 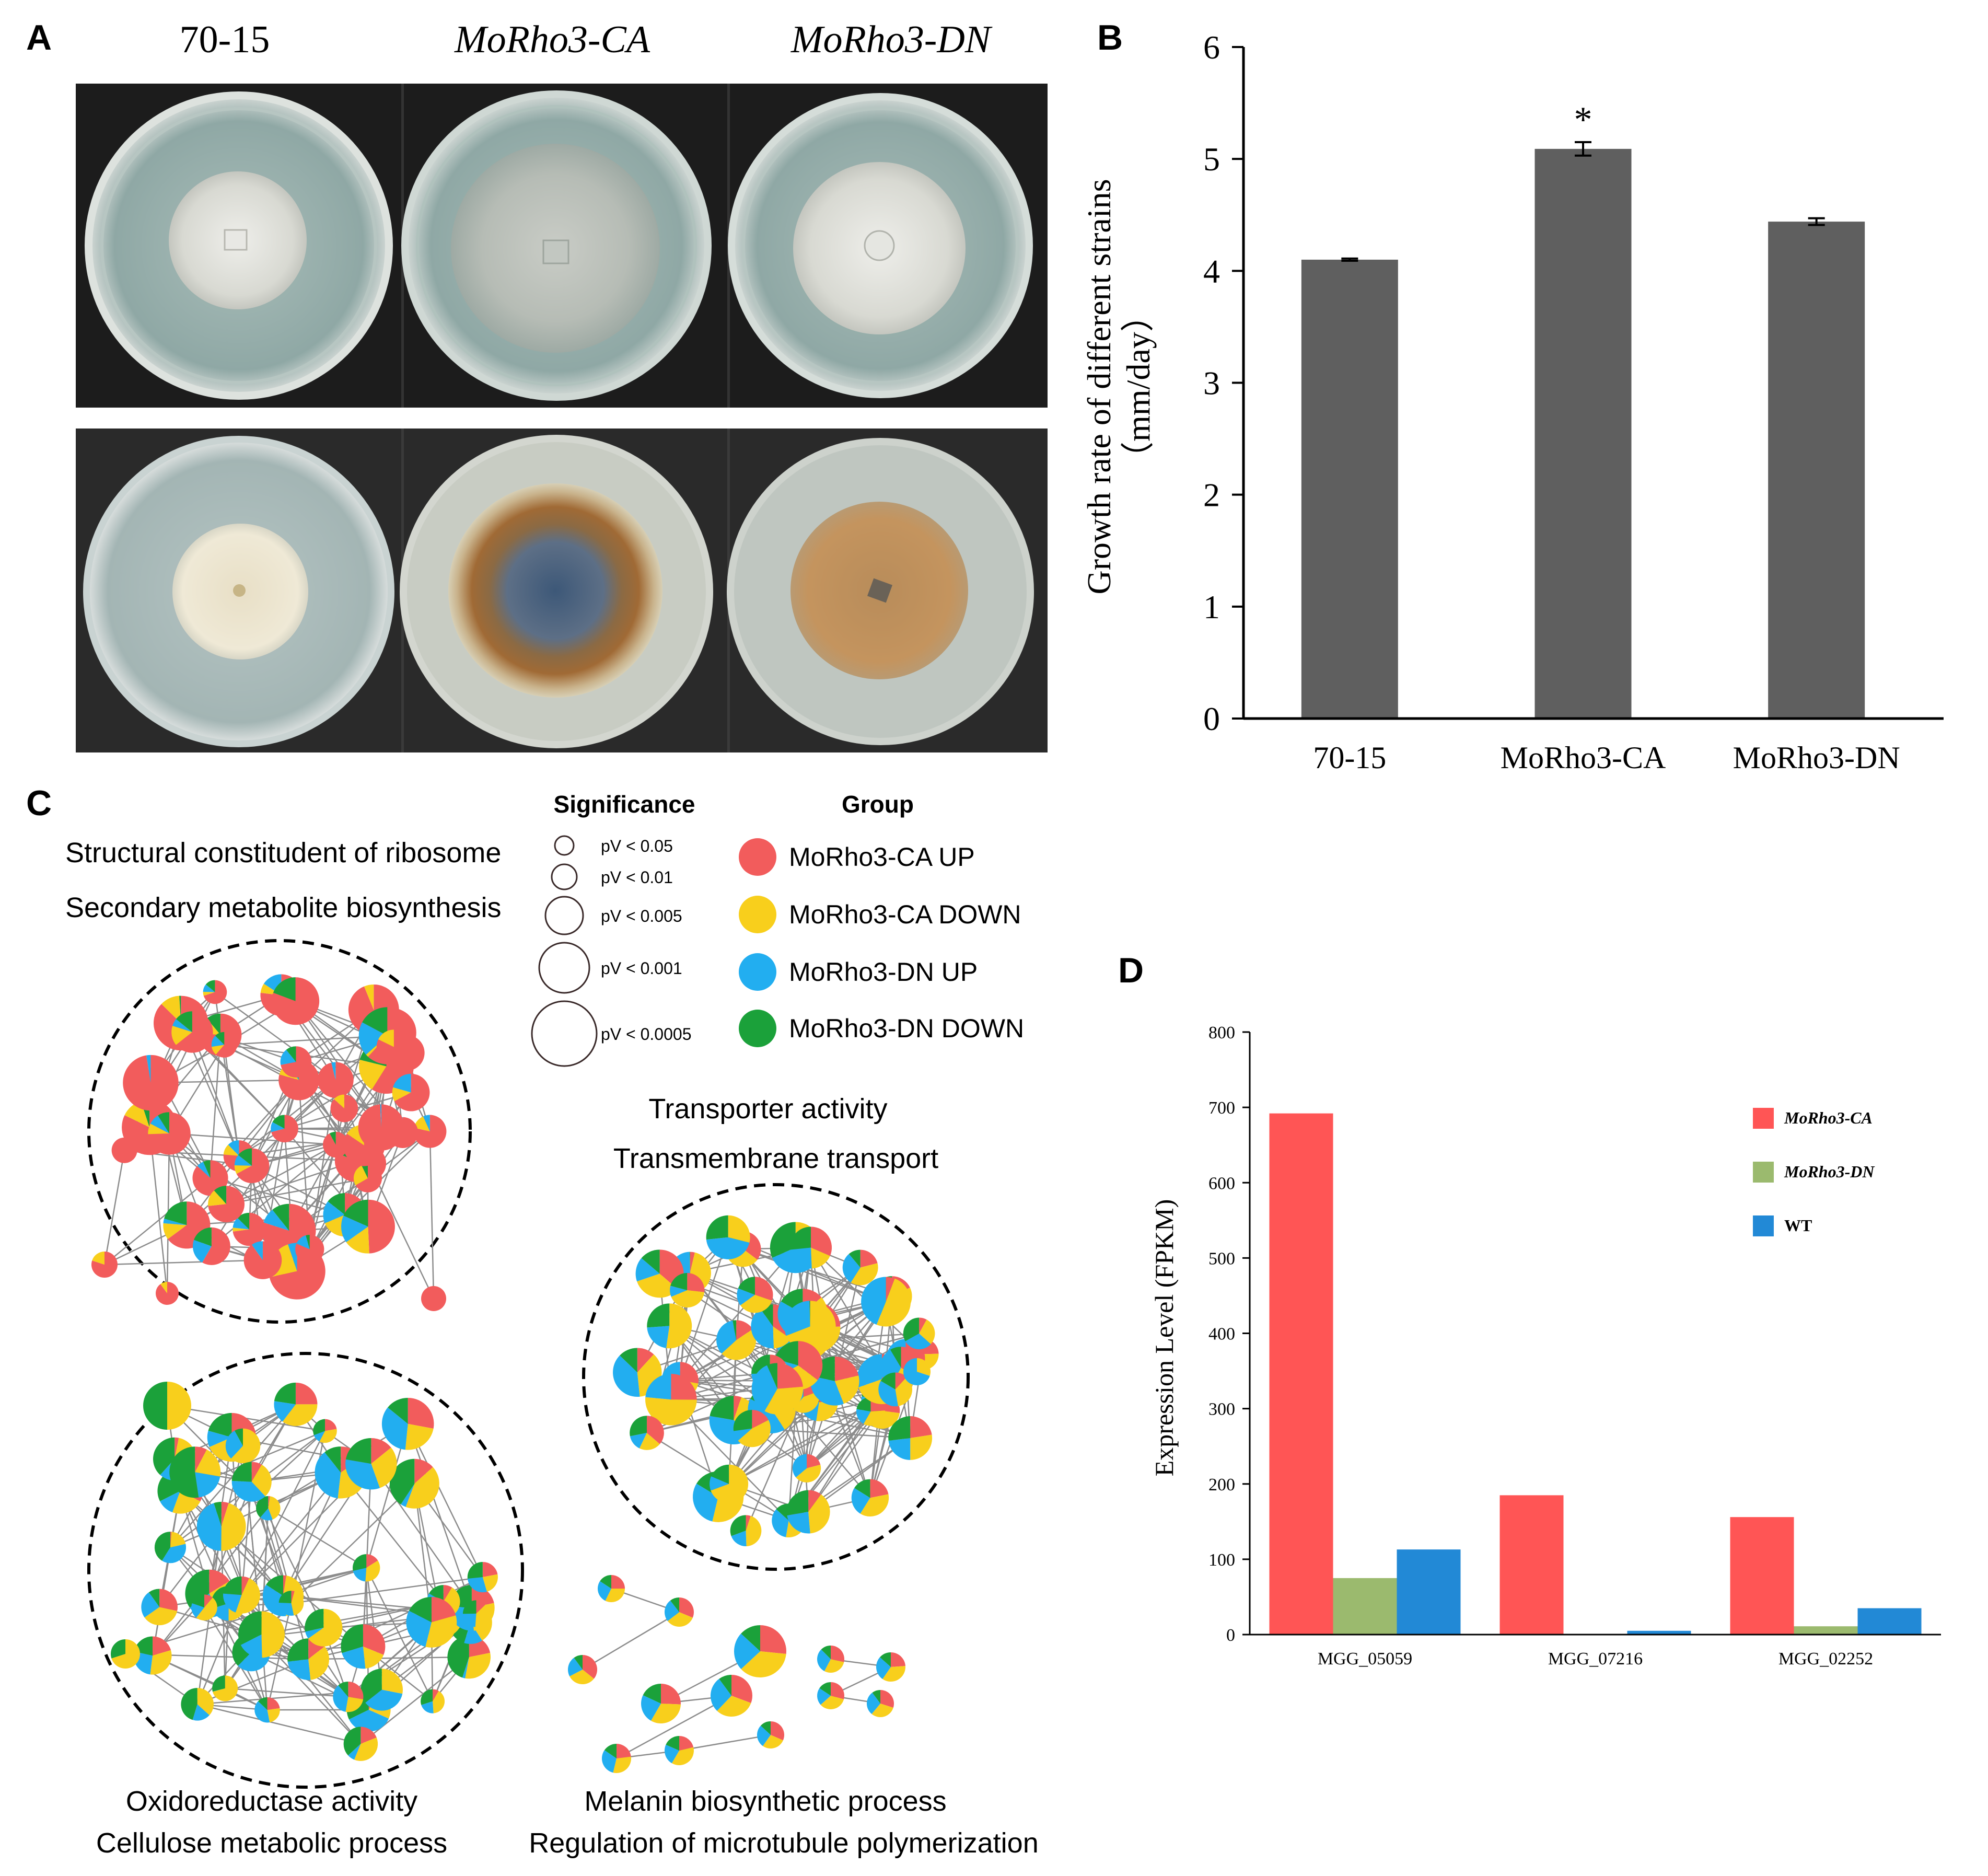 What do you see at coordinates (1798, 1225) in the screenshot?
I see `chart-d-legend-label: WT` at bounding box center [1798, 1225].